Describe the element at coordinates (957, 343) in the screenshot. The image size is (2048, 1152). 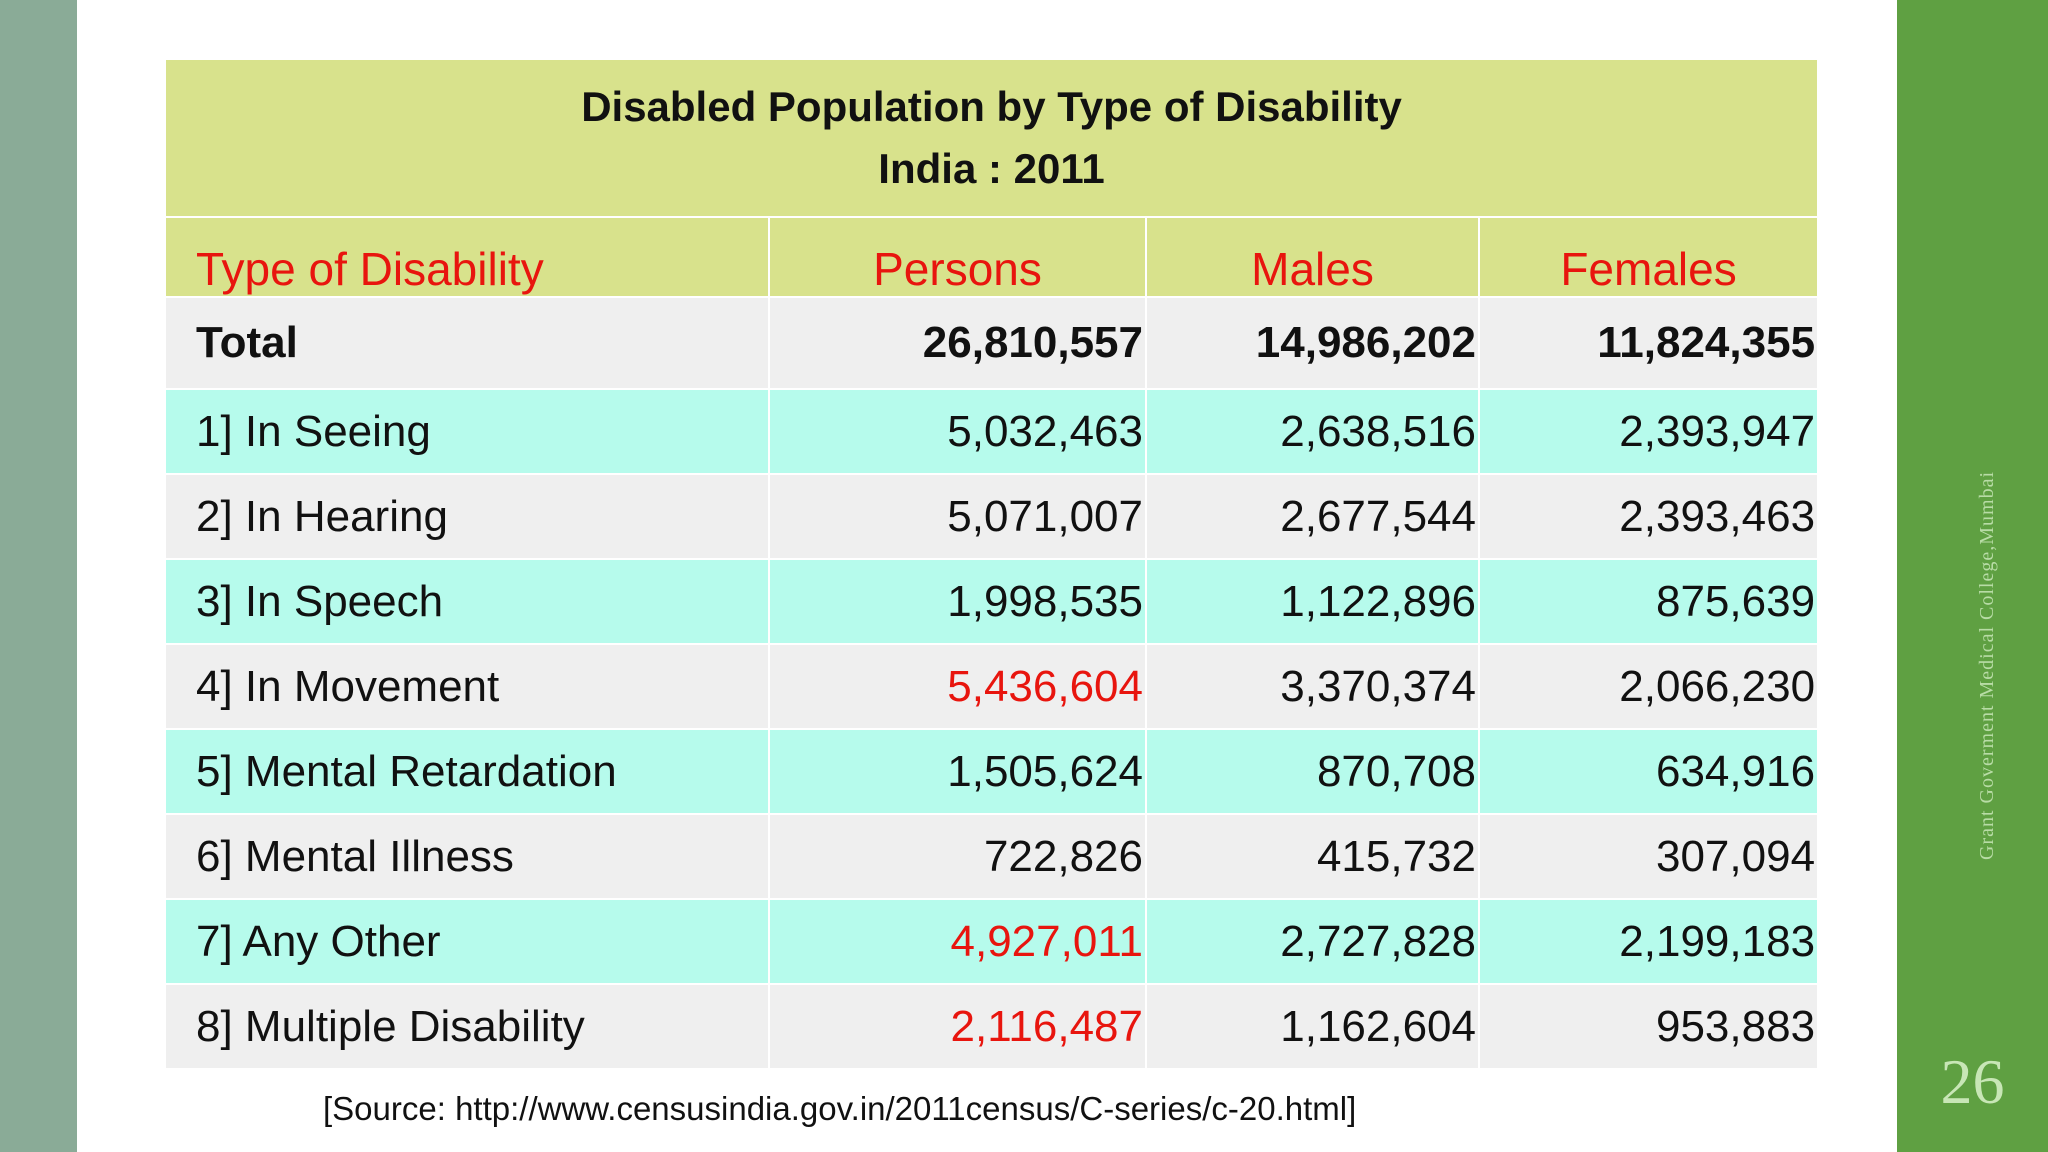
I see `cell-persons: 26,810,557` at that location.